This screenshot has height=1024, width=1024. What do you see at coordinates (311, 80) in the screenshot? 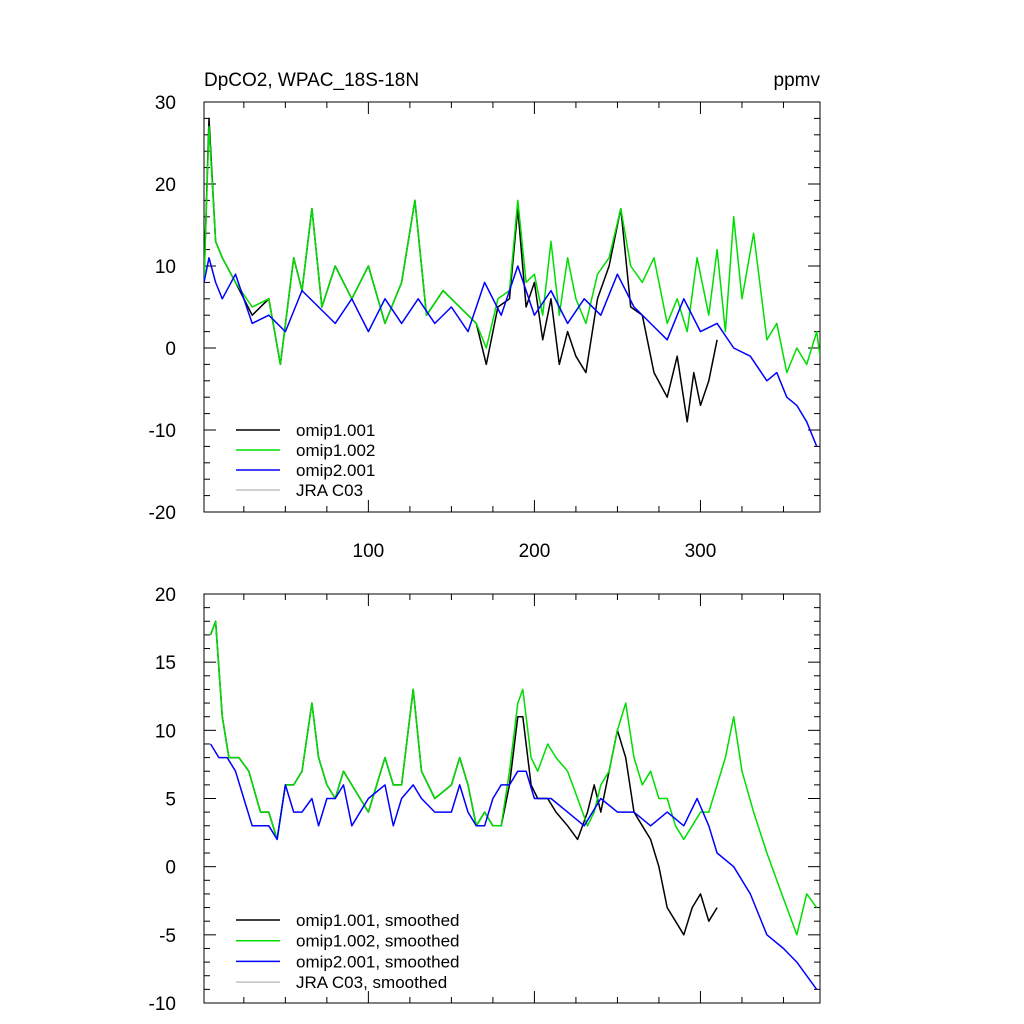
I see `chart-title: DpCO2, WPAC_18S-18N` at bounding box center [311, 80].